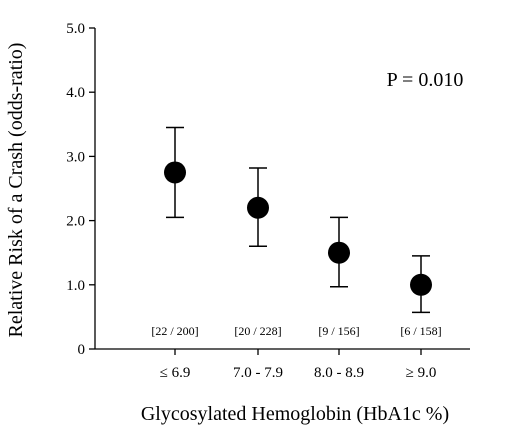 Image resolution: width=508 pixels, height=432 pixels. I want to click on x-ticks: ≤ 6.9 7.0 - 7.9 8.0 - 8.9 ≥ 9.0, so click(298, 365).